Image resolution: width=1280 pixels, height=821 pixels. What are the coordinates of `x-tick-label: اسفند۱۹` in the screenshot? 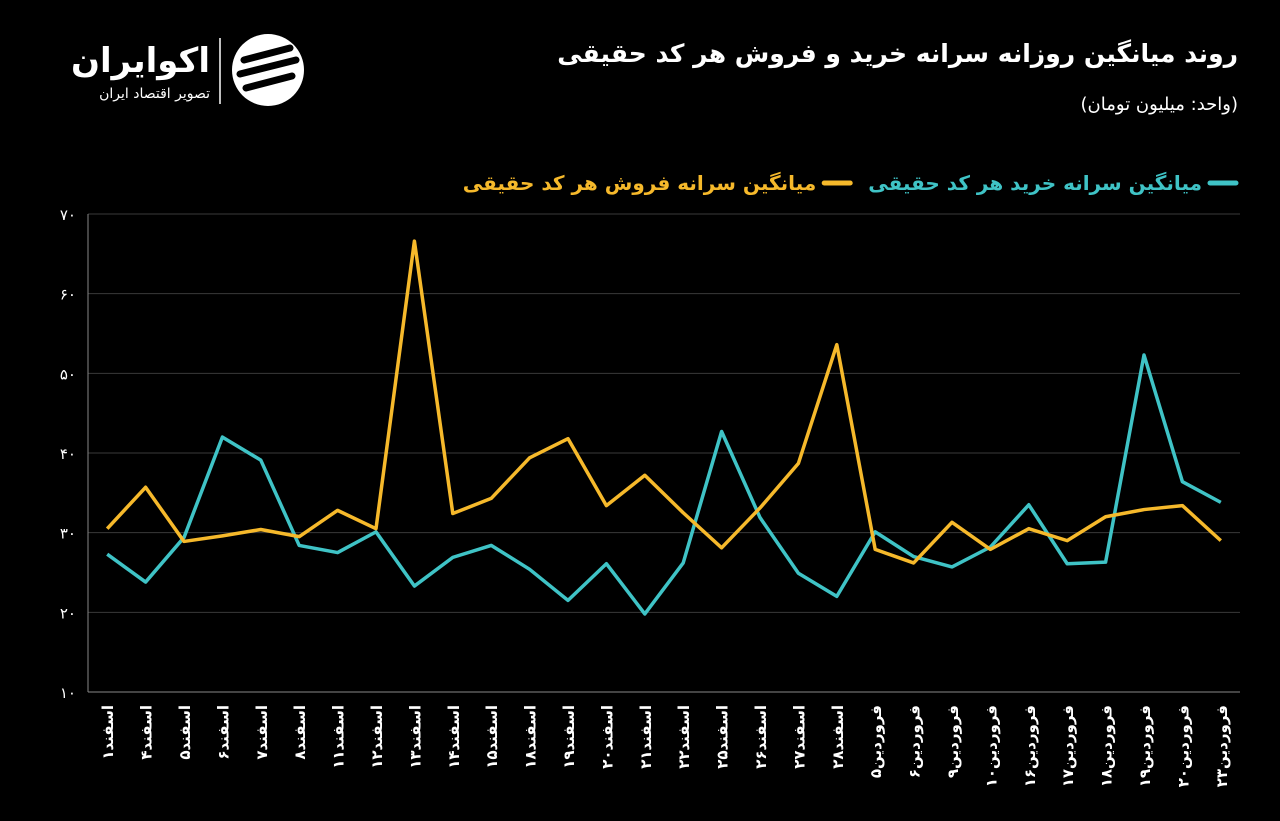 It's located at (569, 737).